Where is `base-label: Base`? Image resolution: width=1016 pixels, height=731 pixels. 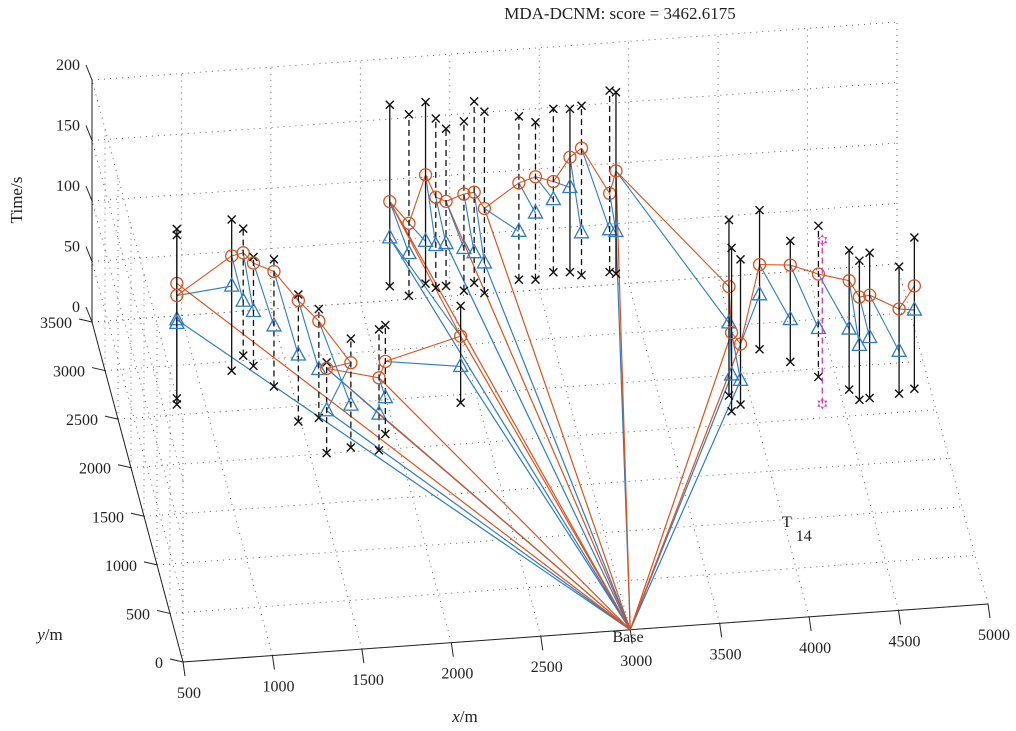
base-label: Base is located at coordinates (627, 637).